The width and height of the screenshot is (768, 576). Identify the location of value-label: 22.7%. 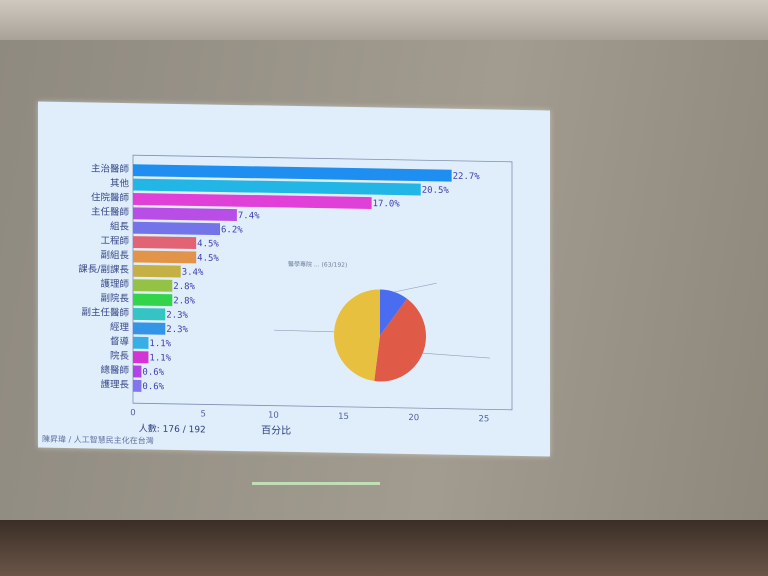
(467, 177).